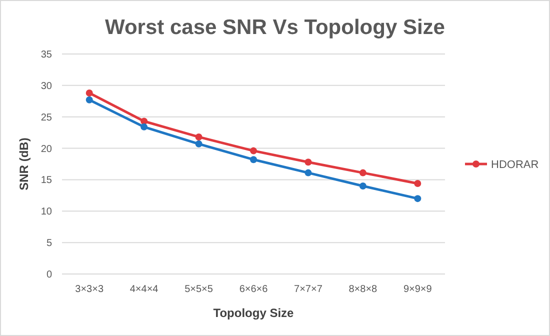  Describe the element at coordinates (253, 289) in the screenshot. I see `x-tick-label: 6×6×6` at that location.